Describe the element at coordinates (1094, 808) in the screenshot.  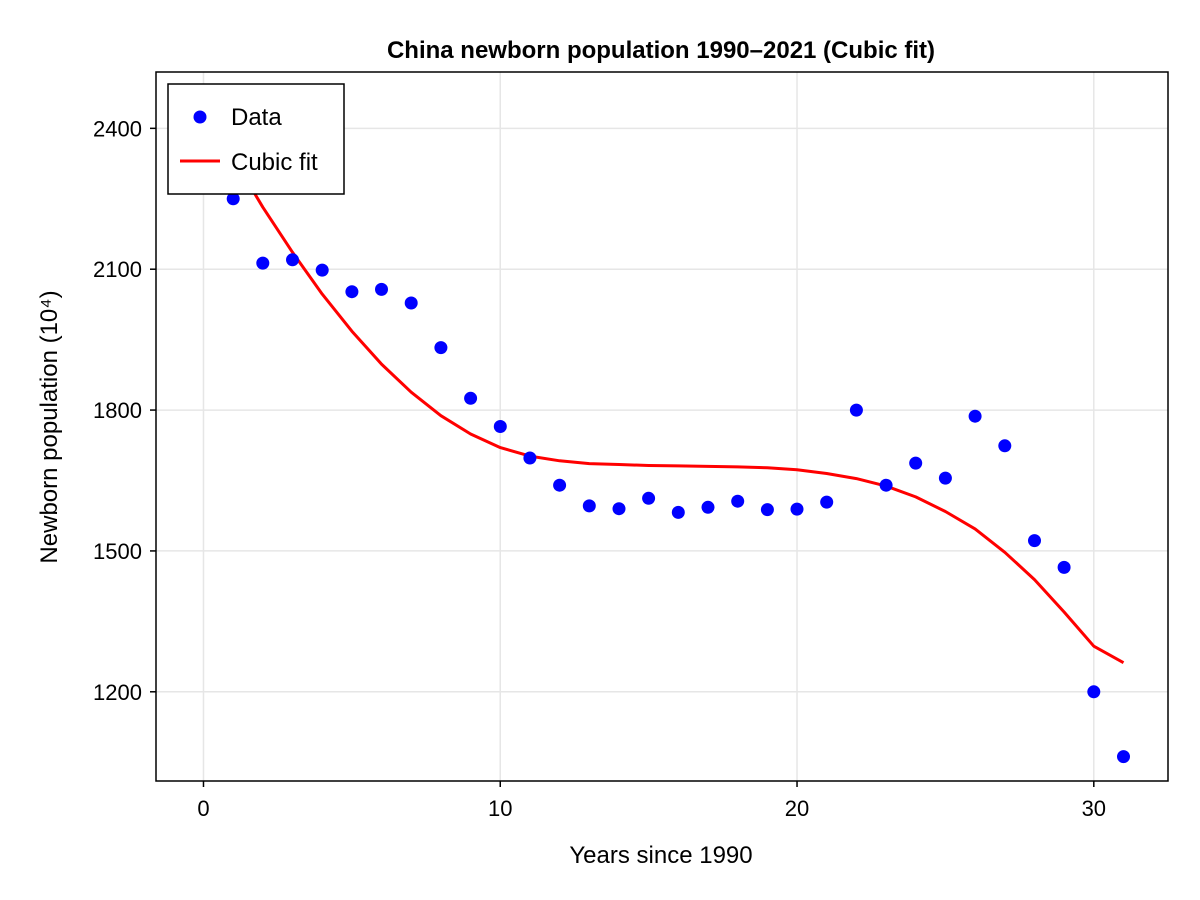
I see `x-tick-label: 30` at that location.